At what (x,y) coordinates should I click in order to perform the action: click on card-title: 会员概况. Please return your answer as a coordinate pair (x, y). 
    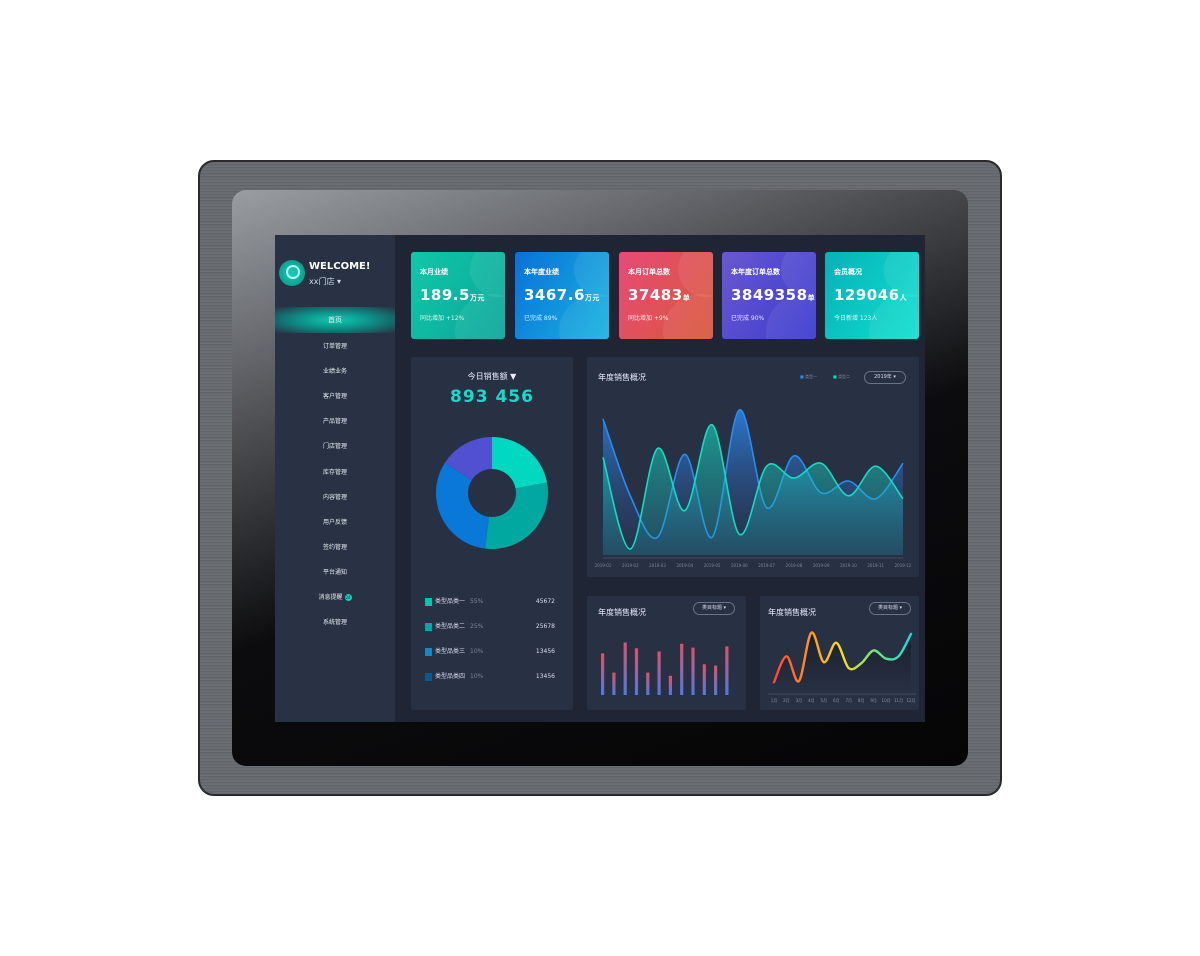
    Looking at the image, I should click on (848, 272).